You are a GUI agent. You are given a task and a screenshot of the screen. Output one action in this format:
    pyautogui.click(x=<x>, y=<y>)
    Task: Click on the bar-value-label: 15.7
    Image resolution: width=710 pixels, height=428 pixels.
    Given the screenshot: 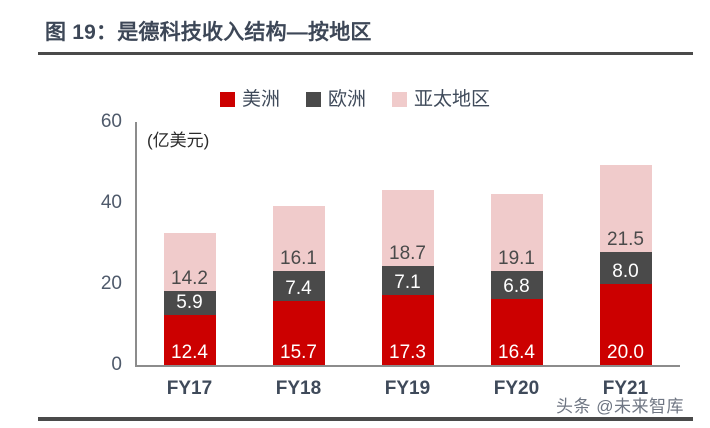 What is the action you would take?
    pyautogui.click(x=298, y=352)
    